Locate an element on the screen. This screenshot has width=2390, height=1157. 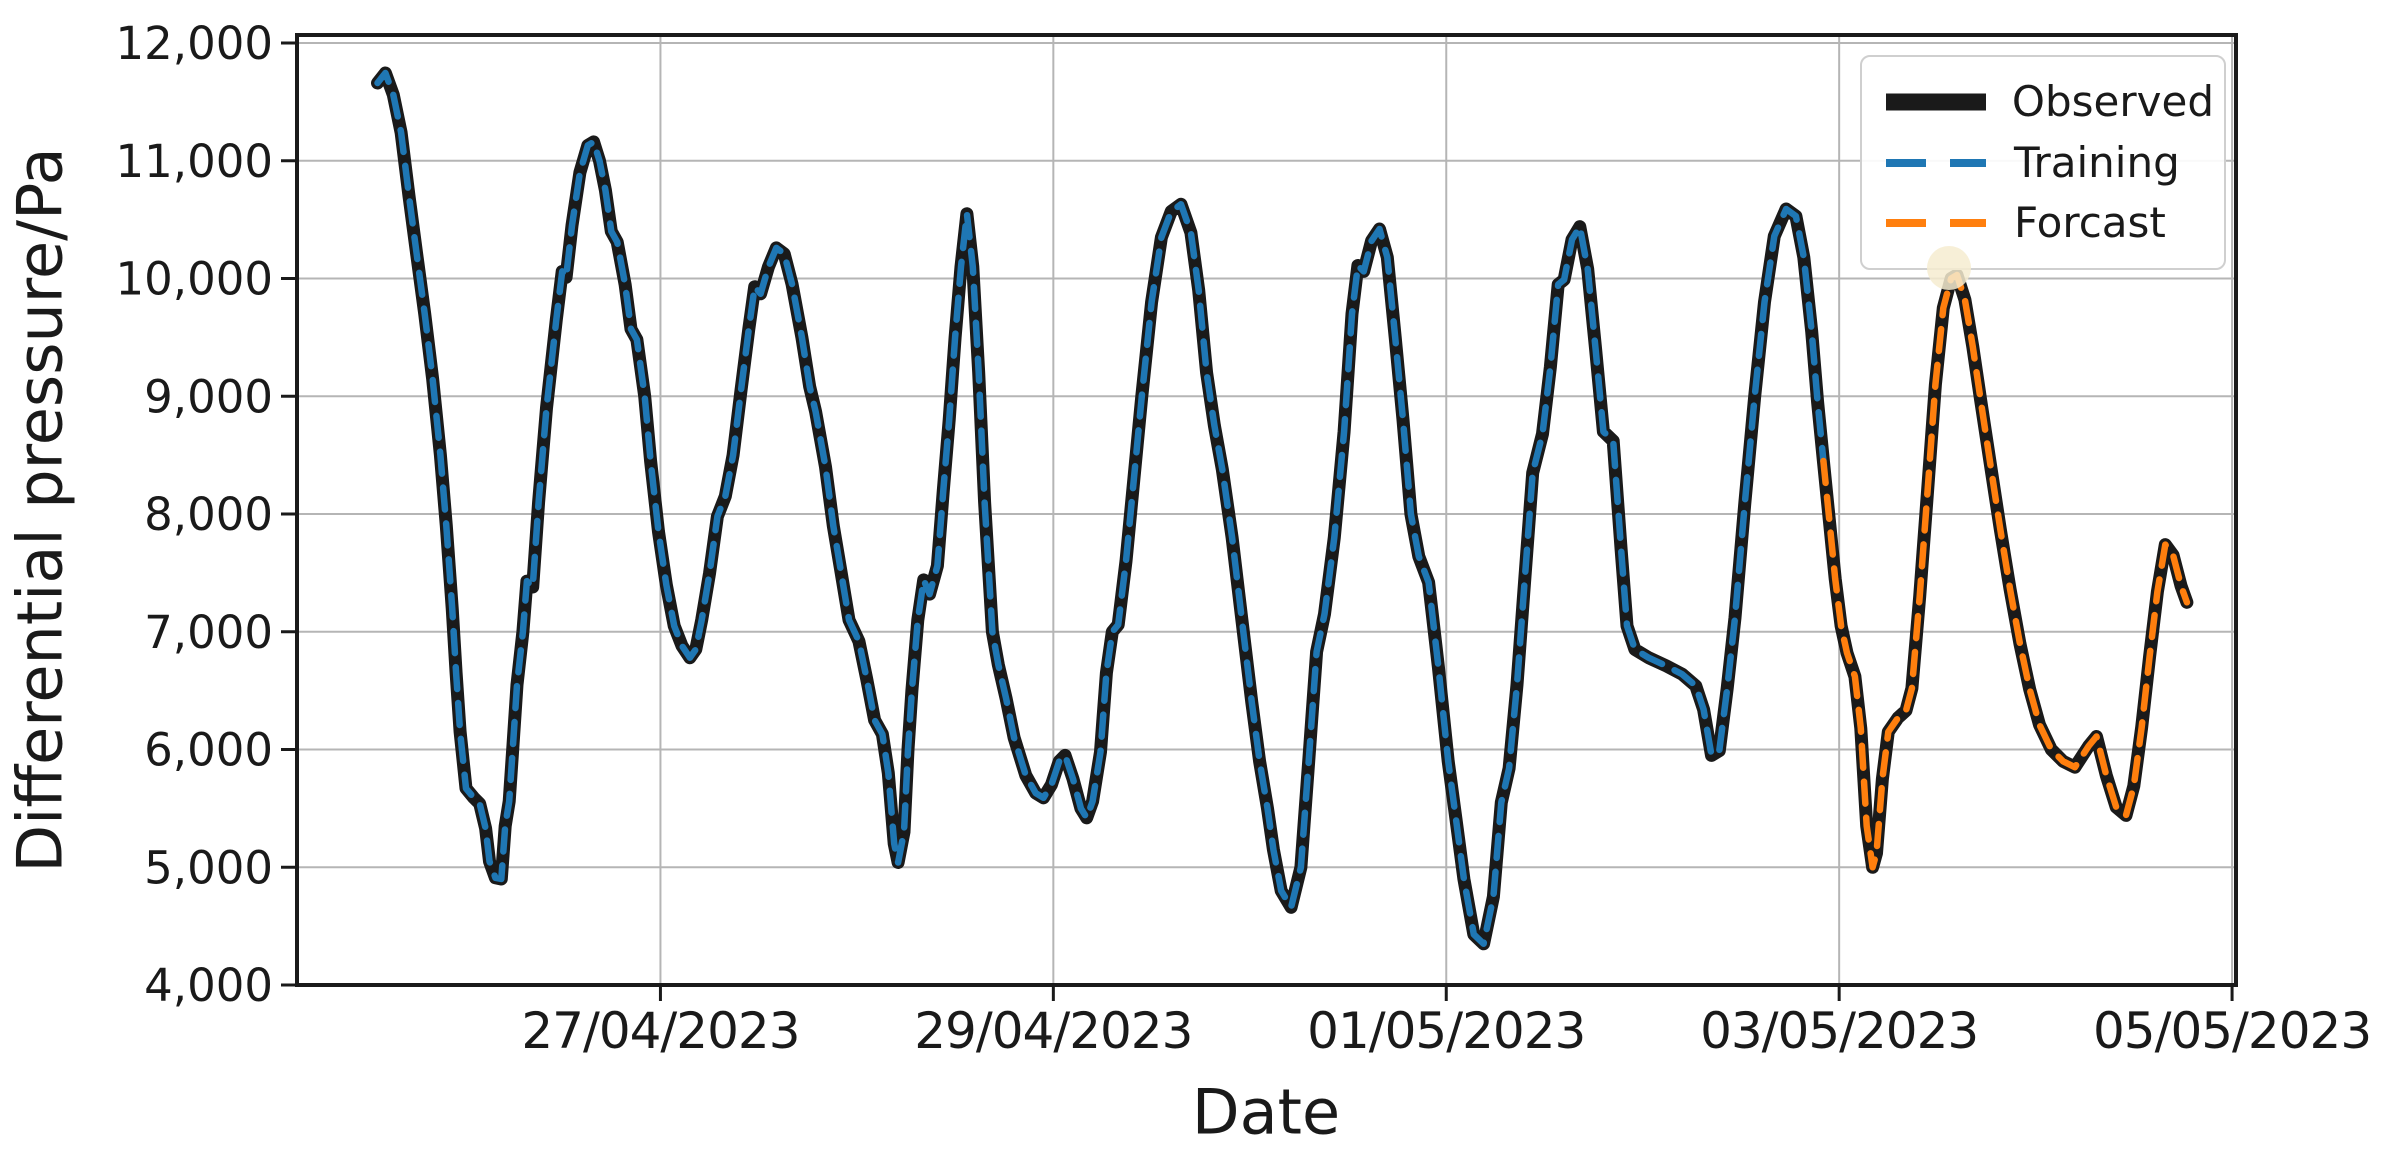
y-tick-label: 12,000 is located at coordinates (194, 43).